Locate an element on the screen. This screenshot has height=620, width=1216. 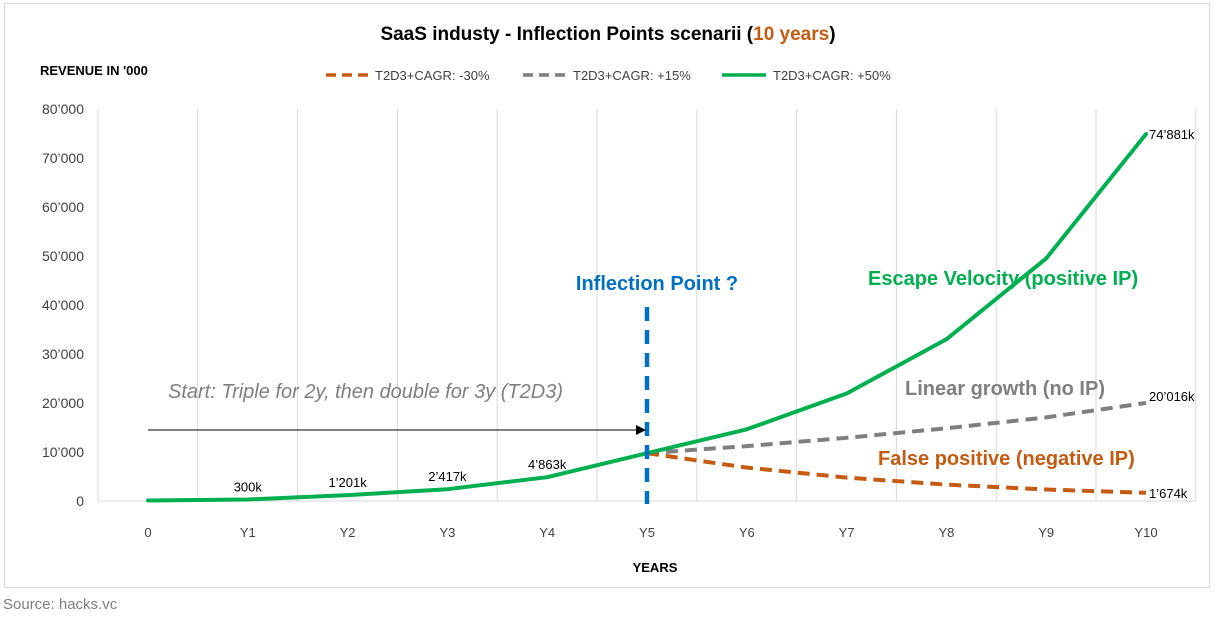
inflection-marker-label: Inflection Point ? is located at coordinates (657, 284).